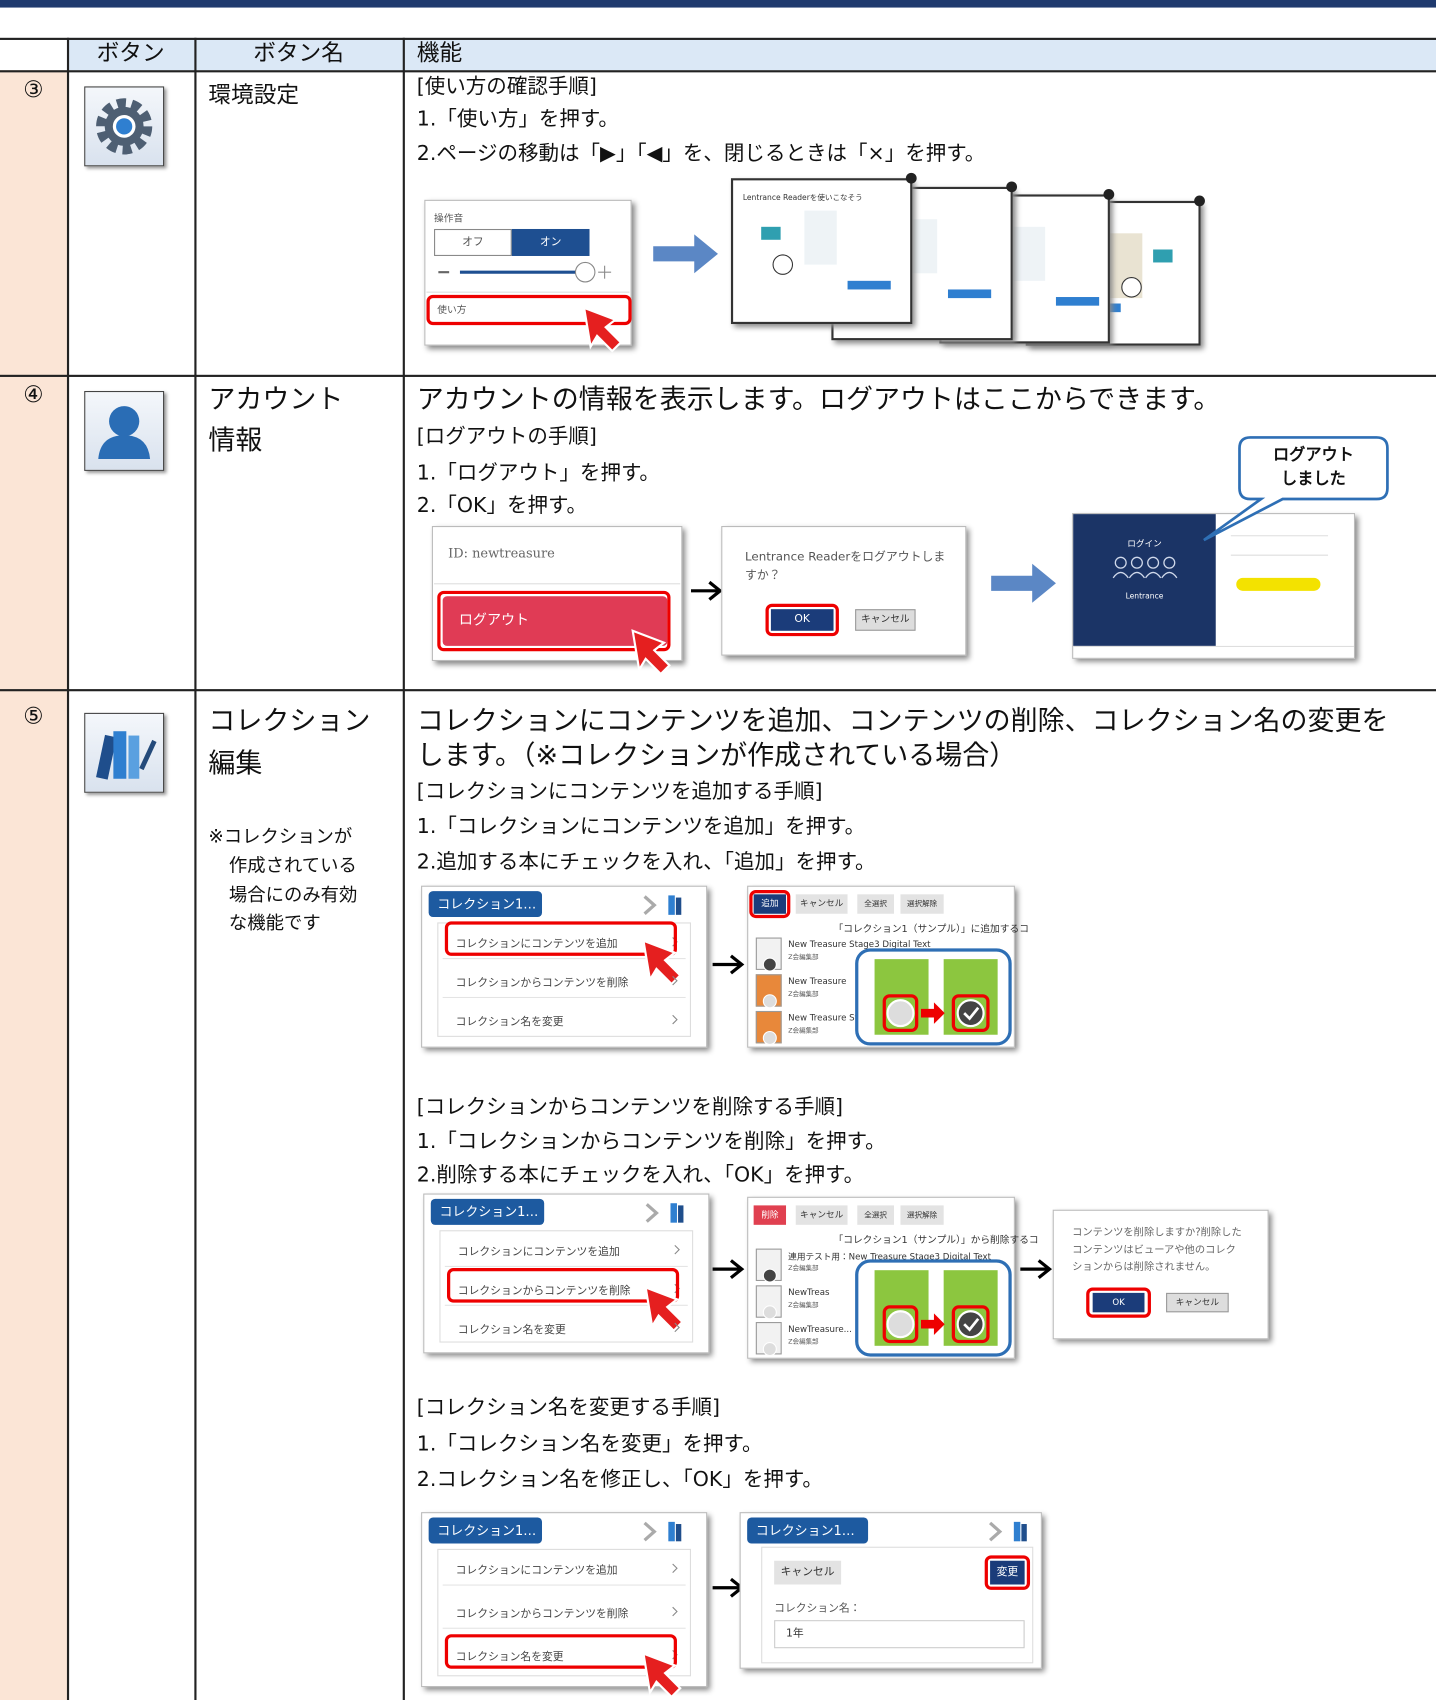  What do you see at coordinates (1144, 596) in the screenshot?
I see `login-brand: Lentrance` at bounding box center [1144, 596].